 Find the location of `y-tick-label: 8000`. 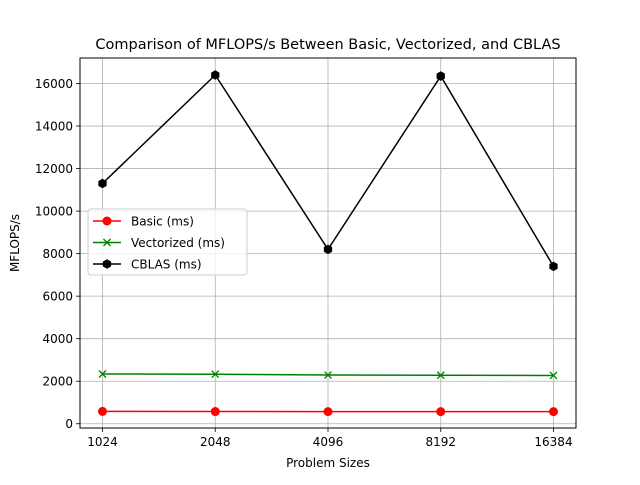

y-tick-label: 8000 is located at coordinates (57, 254).